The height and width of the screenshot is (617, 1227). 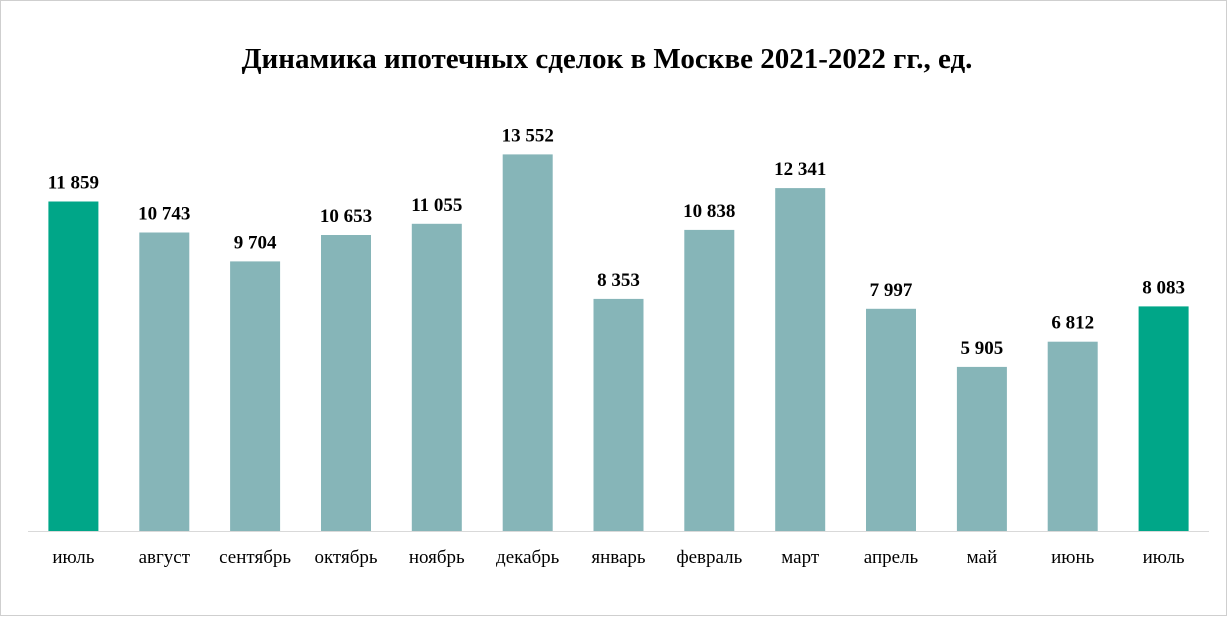 What do you see at coordinates (891, 290) in the screenshot?
I see `value-label-10: 7 997` at bounding box center [891, 290].